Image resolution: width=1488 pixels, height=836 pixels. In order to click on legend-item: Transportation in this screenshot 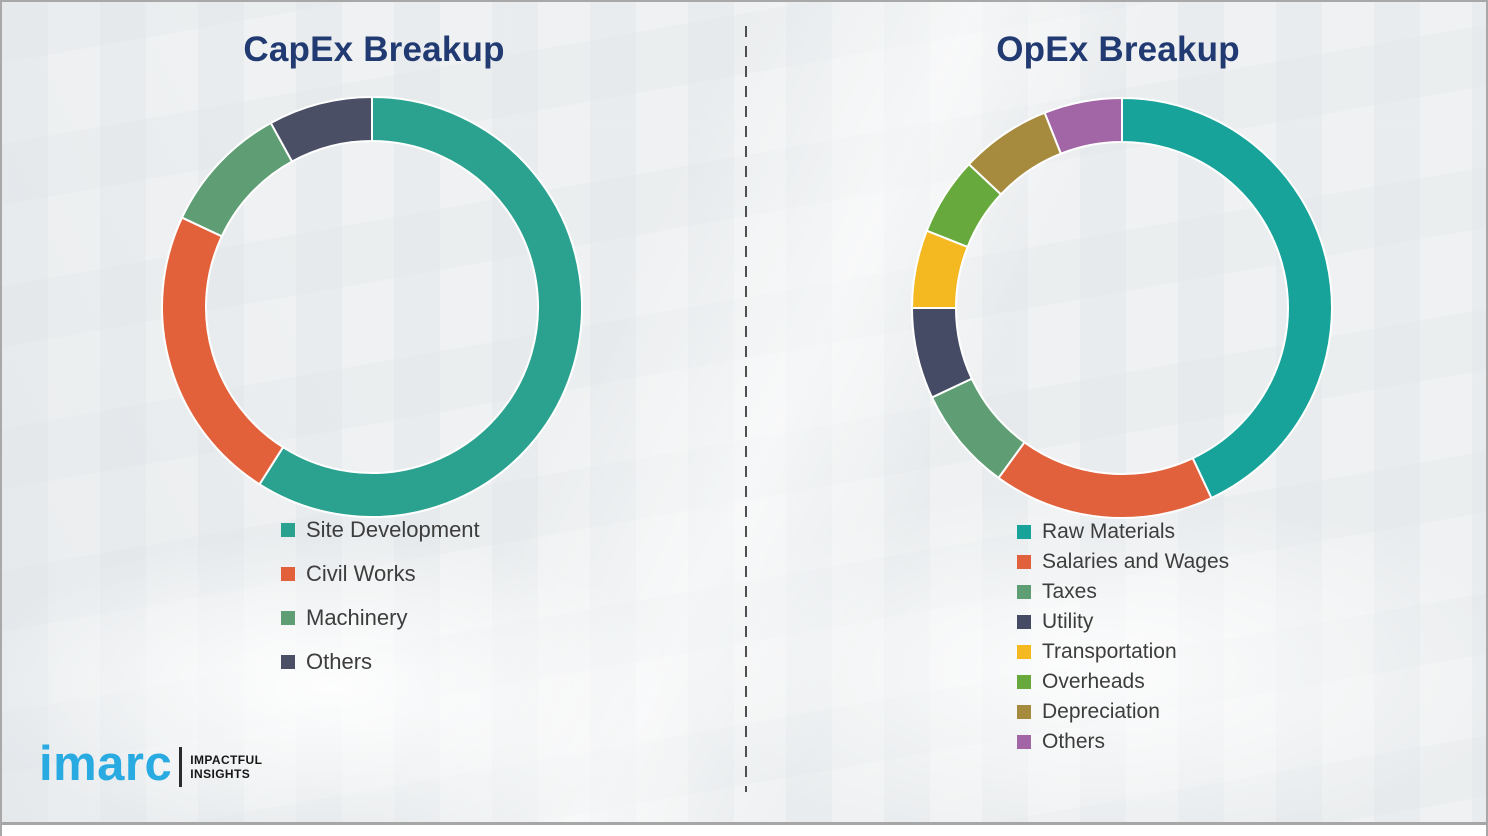, I will do `click(1123, 652)`.